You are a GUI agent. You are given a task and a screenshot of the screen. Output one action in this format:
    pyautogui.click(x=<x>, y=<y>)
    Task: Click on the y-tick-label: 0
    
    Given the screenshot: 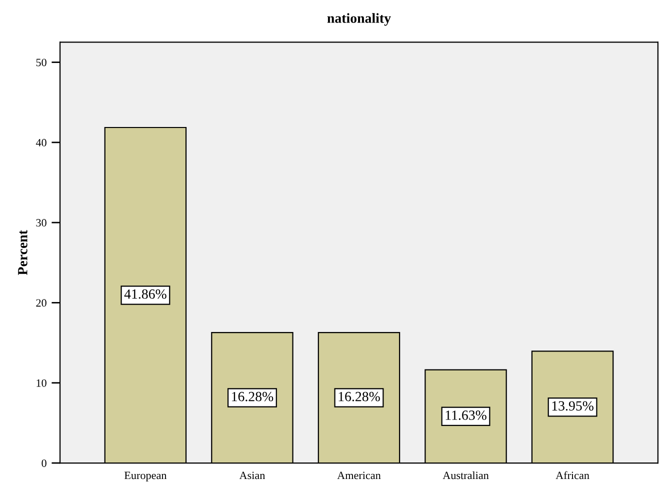 What is the action you would take?
    pyautogui.click(x=44, y=463)
    